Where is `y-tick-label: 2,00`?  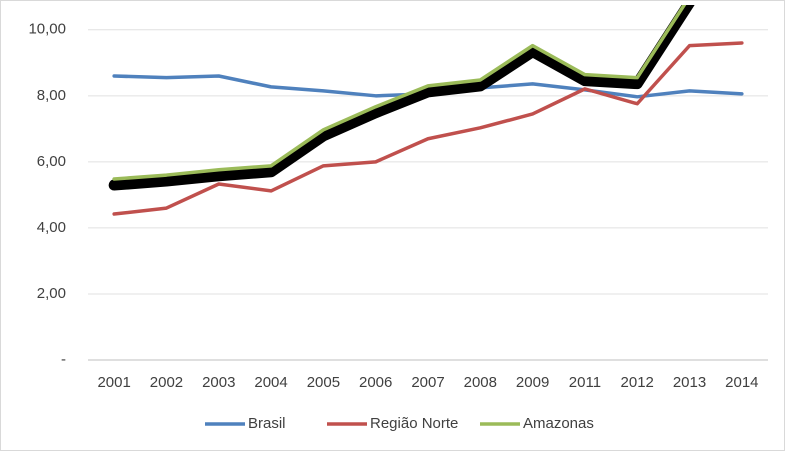
y-tick-label: 2,00 is located at coordinates (51, 293).